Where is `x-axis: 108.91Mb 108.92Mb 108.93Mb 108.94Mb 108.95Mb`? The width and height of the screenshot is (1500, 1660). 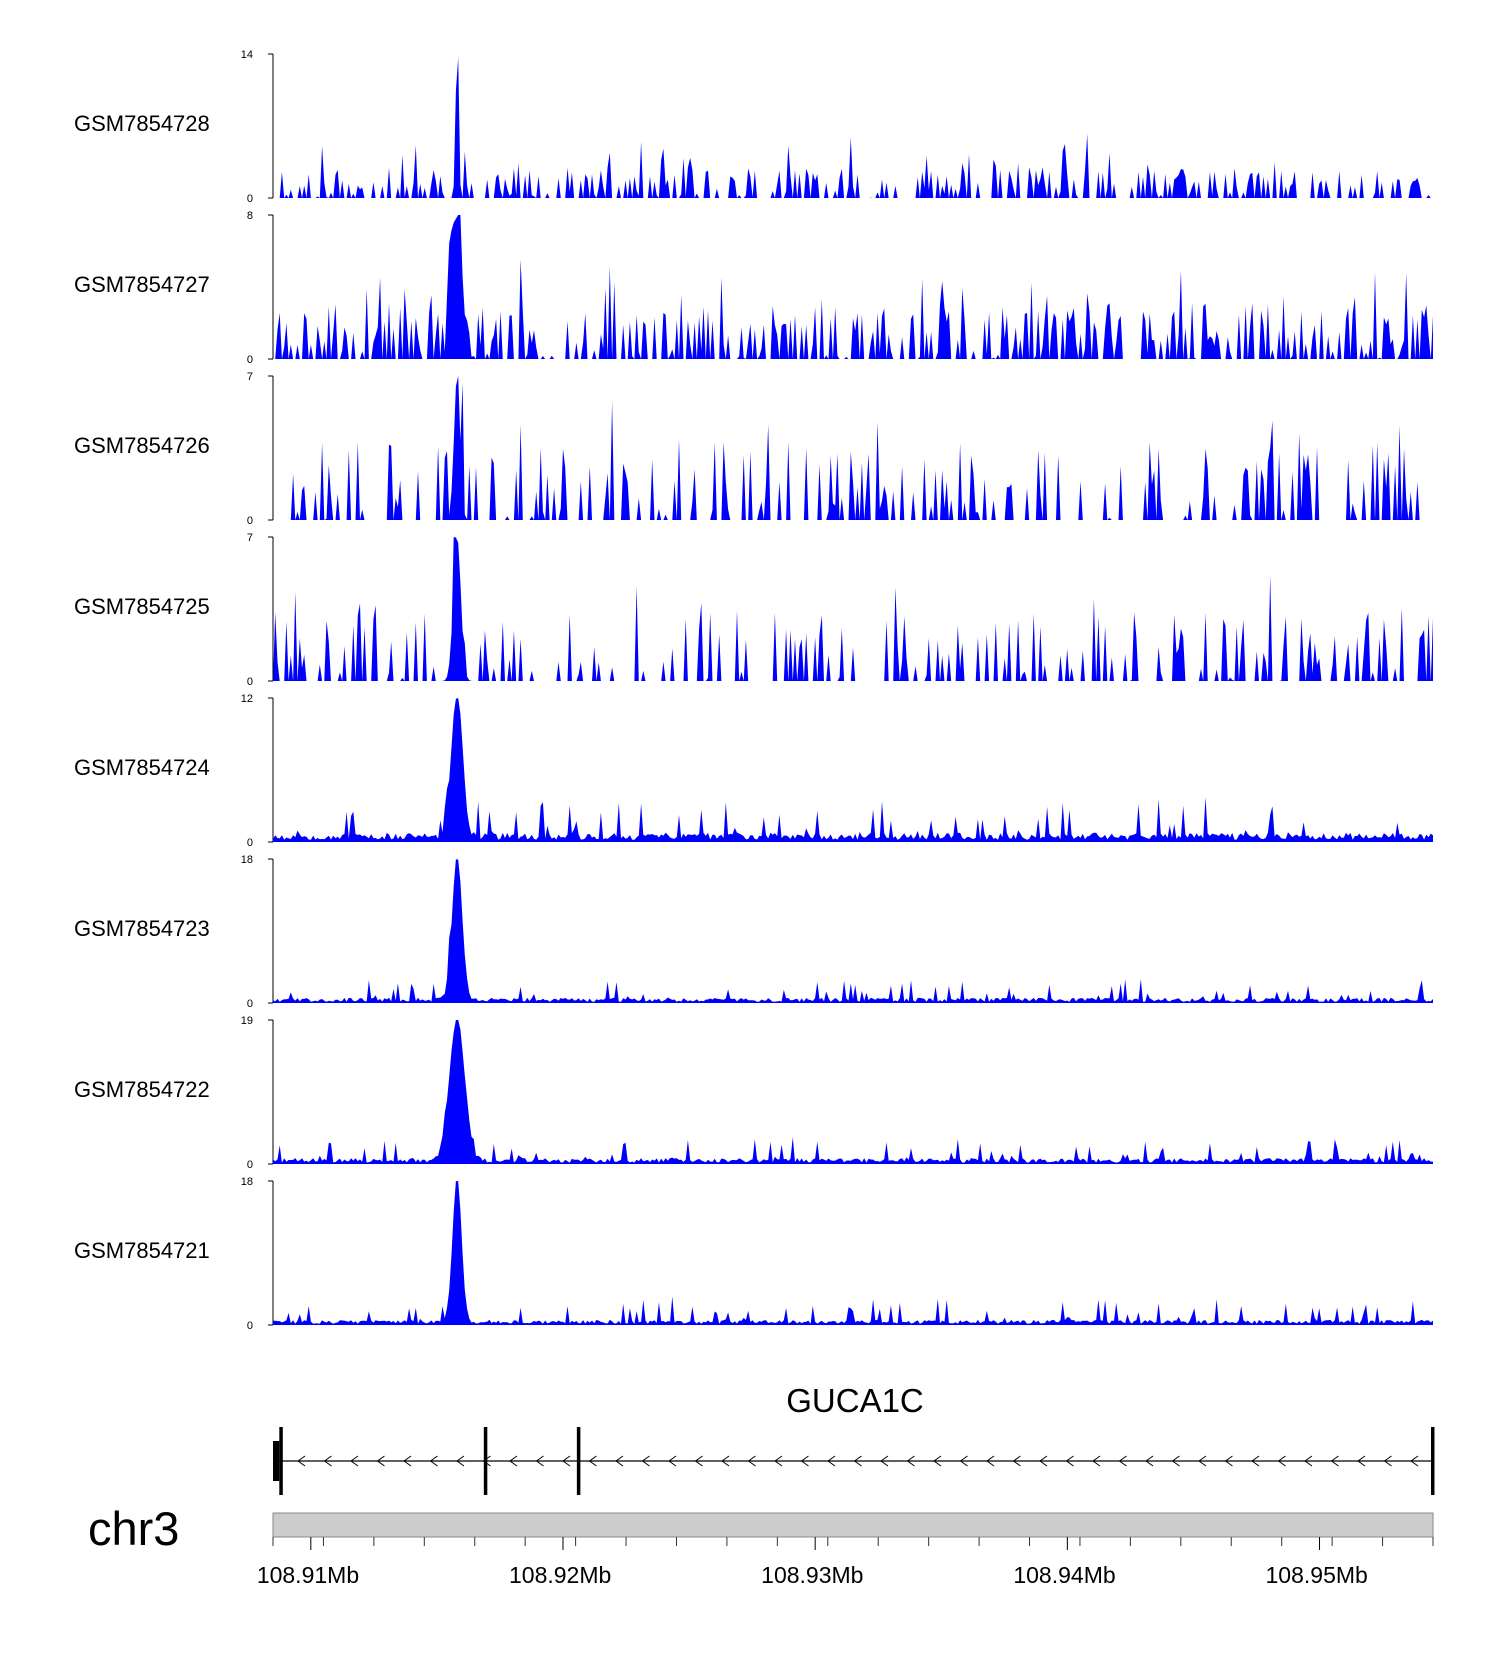
x-axis: 108.91Mb 108.92Mb 108.93Mb 108.94Mb 108.95Mb is located at coordinates (845, 1562).